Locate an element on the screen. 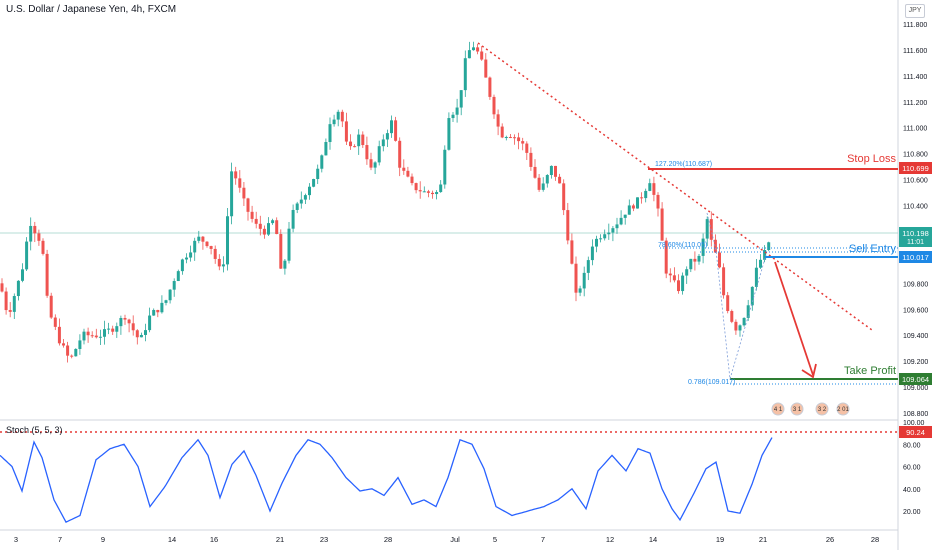 The height and width of the screenshot is (555, 932). take-profit-label: Take Profit is located at coordinates (870, 371).